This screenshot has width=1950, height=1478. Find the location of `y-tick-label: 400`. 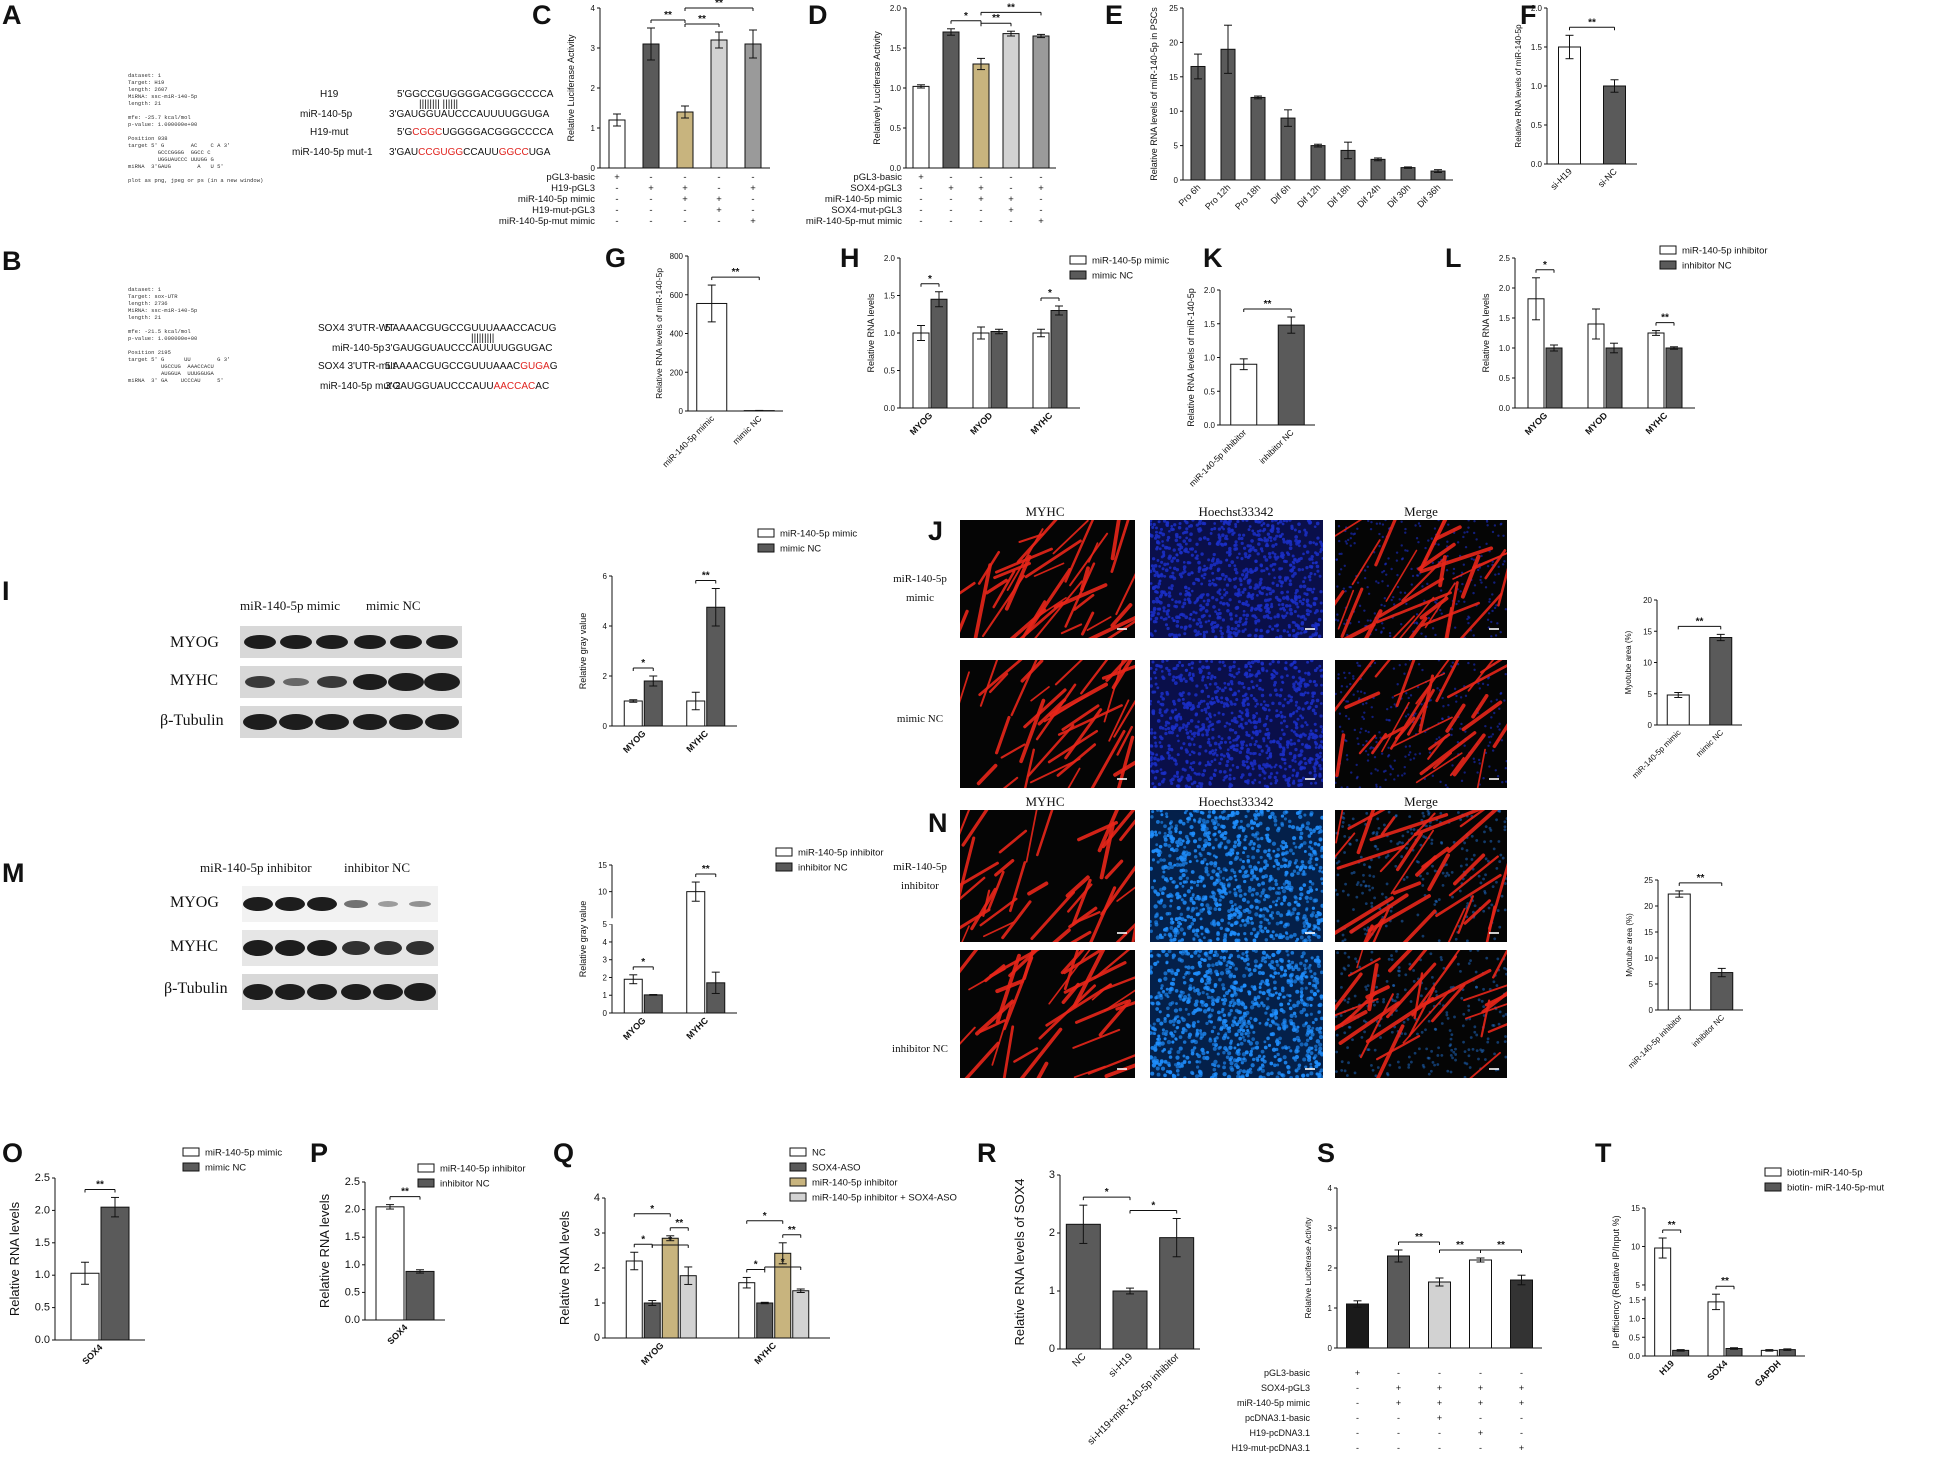

y-tick-label: 400 is located at coordinates (677, 334).